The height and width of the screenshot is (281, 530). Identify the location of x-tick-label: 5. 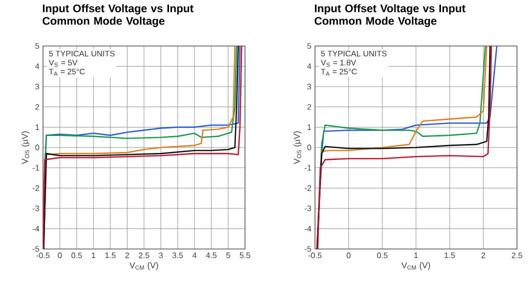
(228, 255).